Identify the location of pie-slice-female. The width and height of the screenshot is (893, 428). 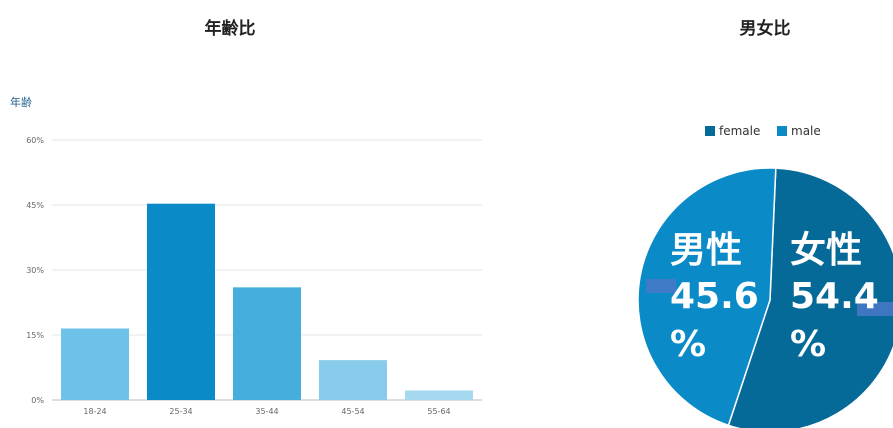
(810, 297).